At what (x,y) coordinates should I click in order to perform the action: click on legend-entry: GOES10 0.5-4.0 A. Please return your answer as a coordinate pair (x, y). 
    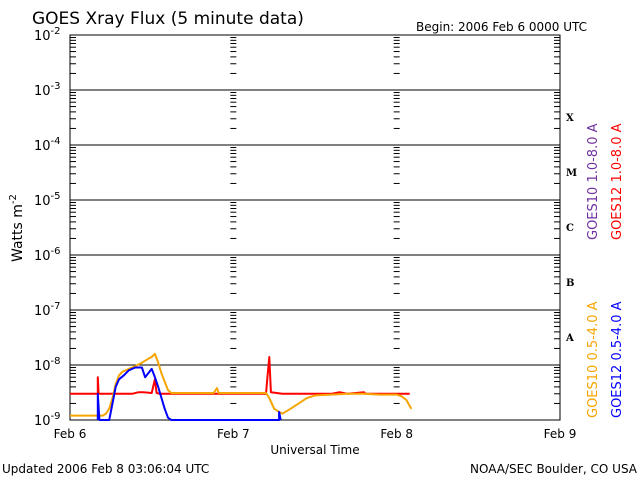
    Looking at the image, I should click on (593, 359).